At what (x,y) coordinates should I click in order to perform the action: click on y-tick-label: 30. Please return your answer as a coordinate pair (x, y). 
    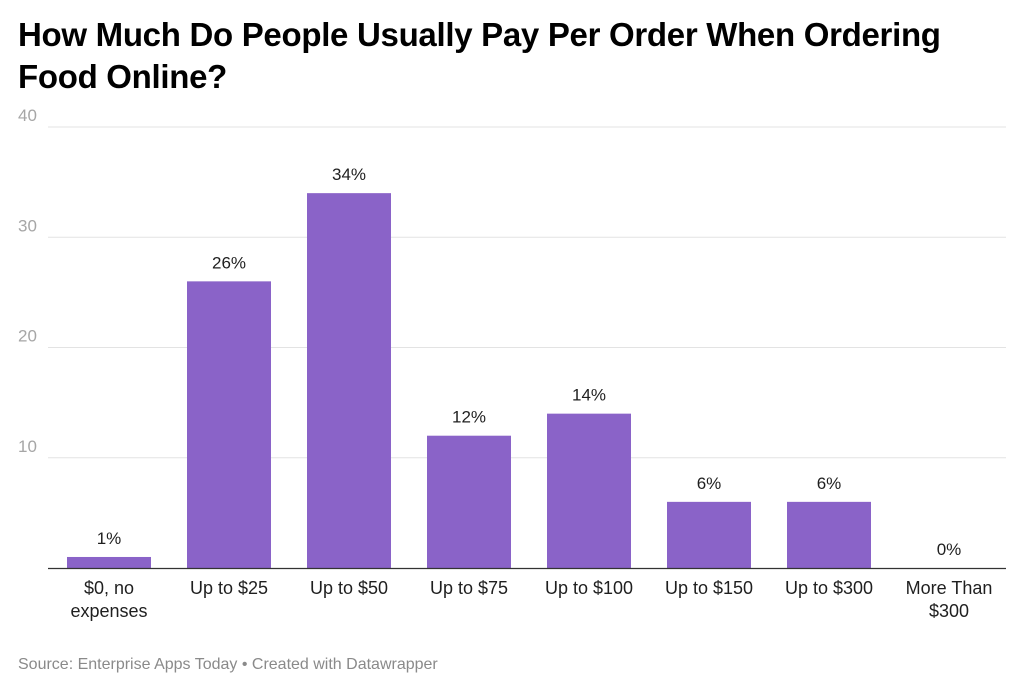
    Looking at the image, I should click on (27, 225).